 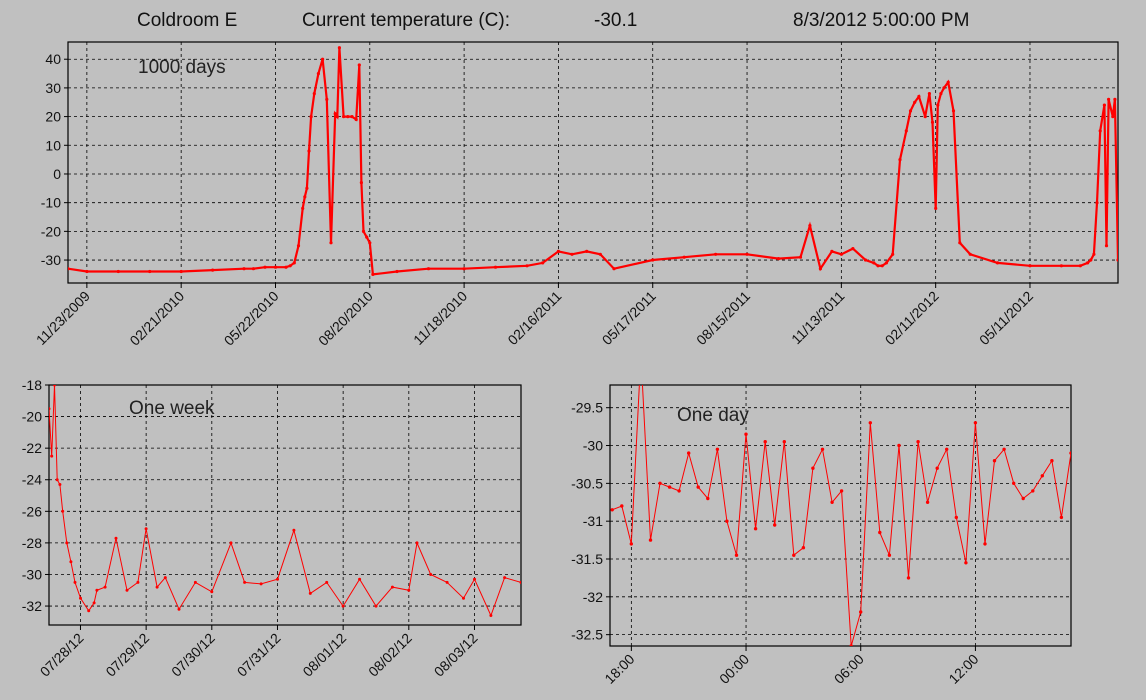 What do you see at coordinates (440, 318) in the screenshot?
I see `x-tick-label: 11/18/2010` at bounding box center [440, 318].